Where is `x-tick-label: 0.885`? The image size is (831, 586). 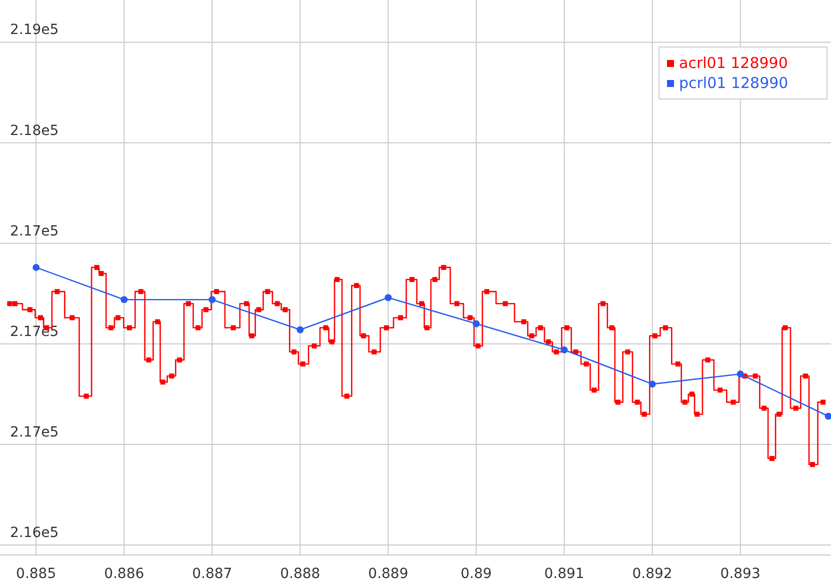 x-tick-label: 0.885 is located at coordinates (36, 574).